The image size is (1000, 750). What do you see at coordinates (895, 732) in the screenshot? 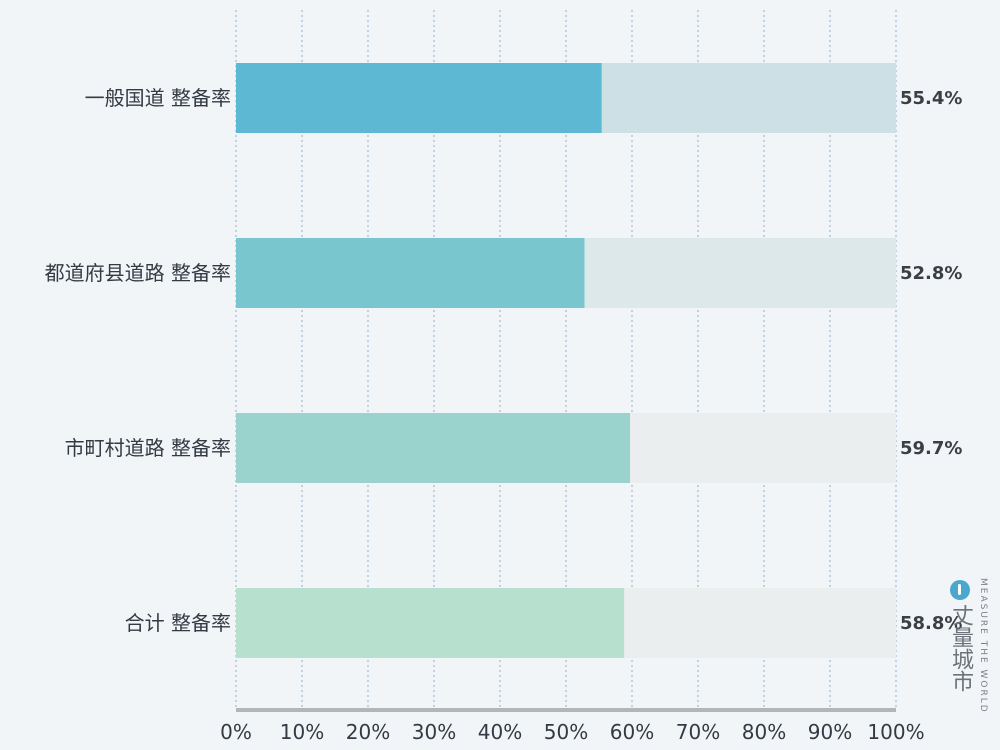
I see `x-tick-label: 100%` at bounding box center [895, 732].